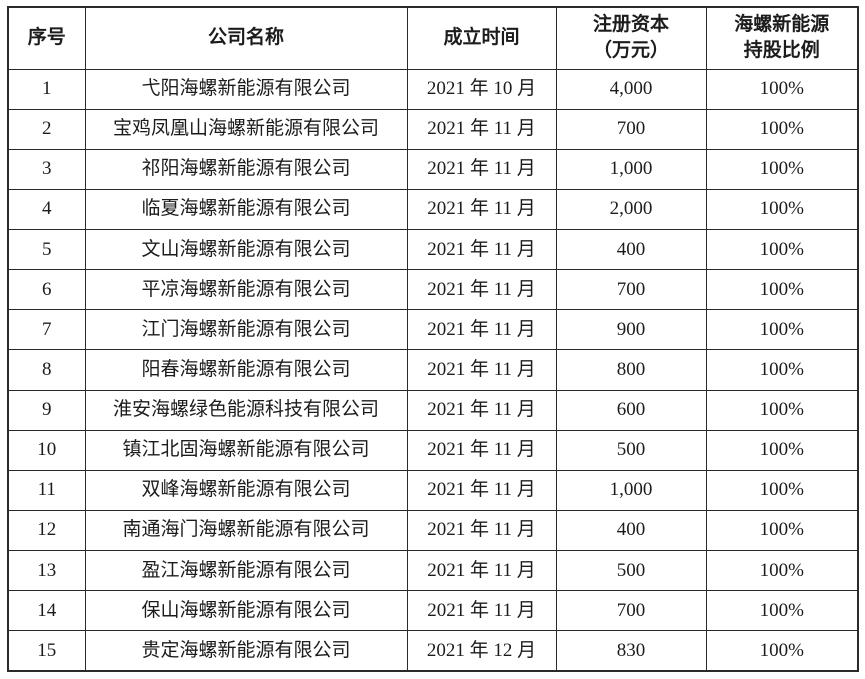  I want to click on table-row: 8 阳春海螺新能源有限公司 2021 年 11 月 800 100%, so click(433, 370).